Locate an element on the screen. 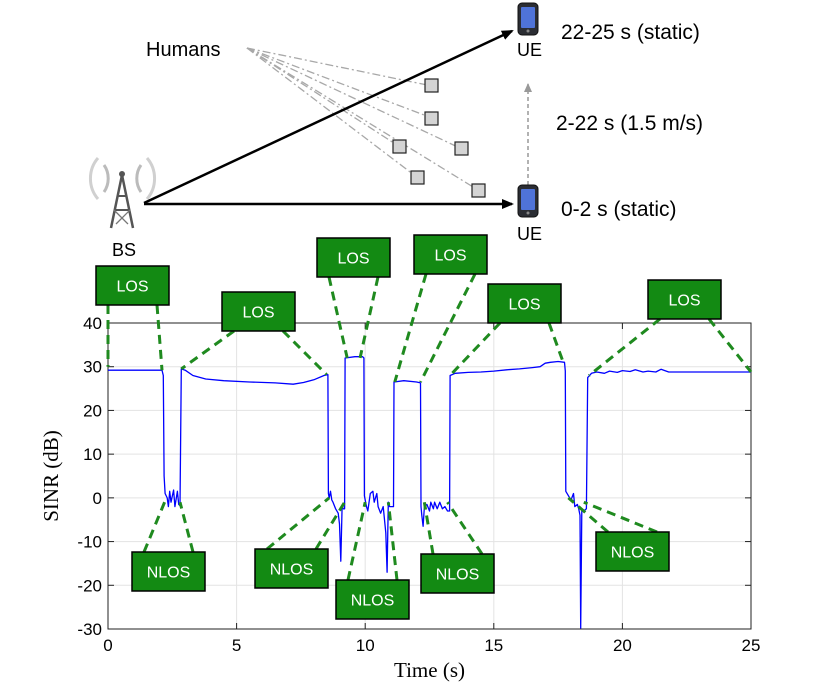  ue-label-bottom: UE is located at coordinates (529, 234).